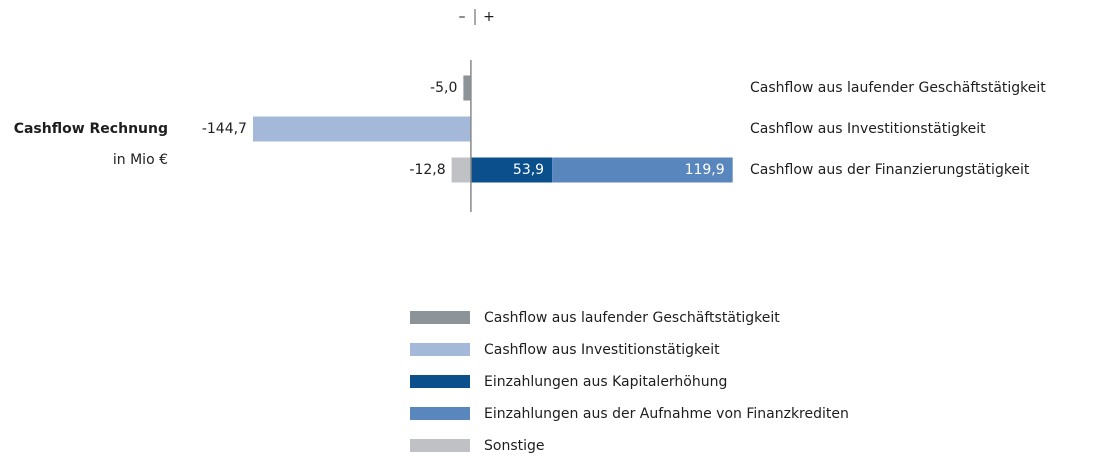  Describe the element at coordinates (427, 170) in the screenshot. I see `value-label: -12,8` at that location.